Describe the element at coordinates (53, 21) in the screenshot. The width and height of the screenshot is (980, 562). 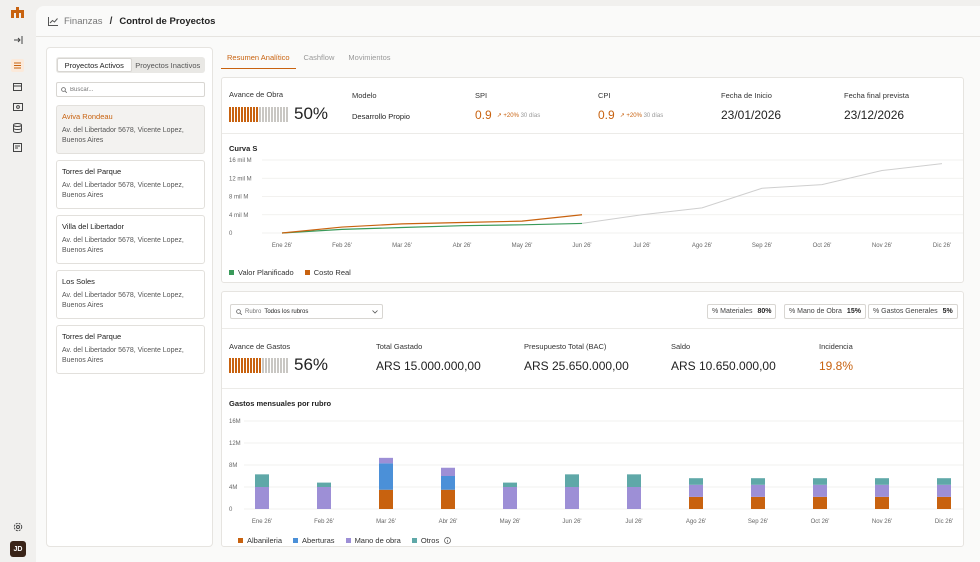
I see `chart-trend-icon` at that location.